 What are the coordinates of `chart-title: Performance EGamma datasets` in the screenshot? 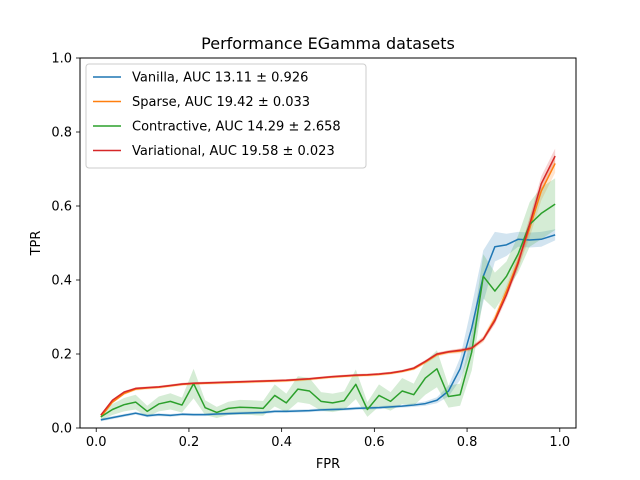 It's located at (328, 43).